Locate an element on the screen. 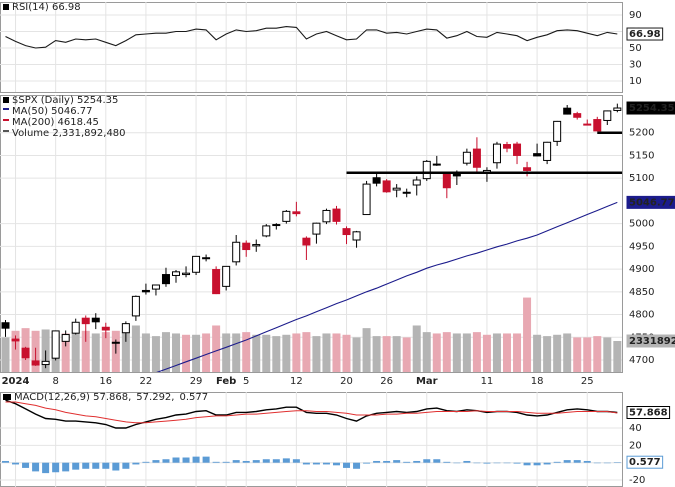 This screenshot has width=675, height=487. y-tick-label: 5100 is located at coordinates (641, 178).